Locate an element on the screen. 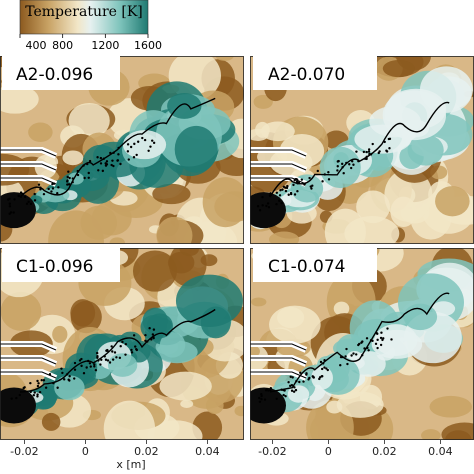 The height and width of the screenshot is (474, 474). panel-label: A2-0.096 is located at coordinates (54, 75).